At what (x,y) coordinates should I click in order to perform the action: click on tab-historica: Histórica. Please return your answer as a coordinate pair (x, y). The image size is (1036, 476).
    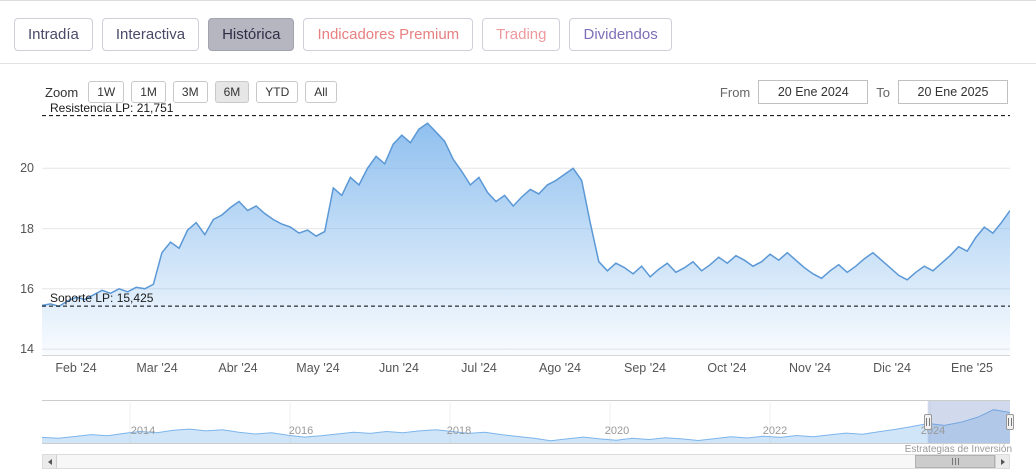
    Looking at the image, I should click on (251, 34).